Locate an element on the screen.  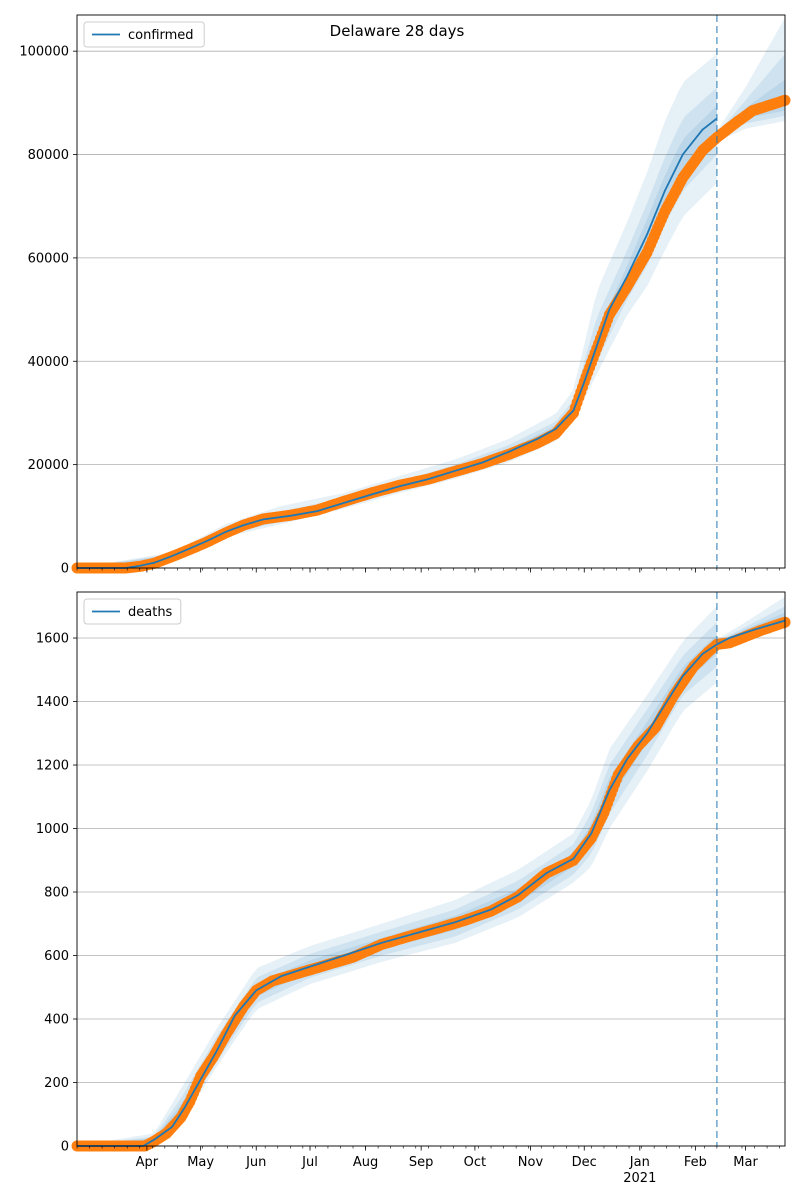
chart-title: Delaware 28 days is located at coordinates (397, 31).